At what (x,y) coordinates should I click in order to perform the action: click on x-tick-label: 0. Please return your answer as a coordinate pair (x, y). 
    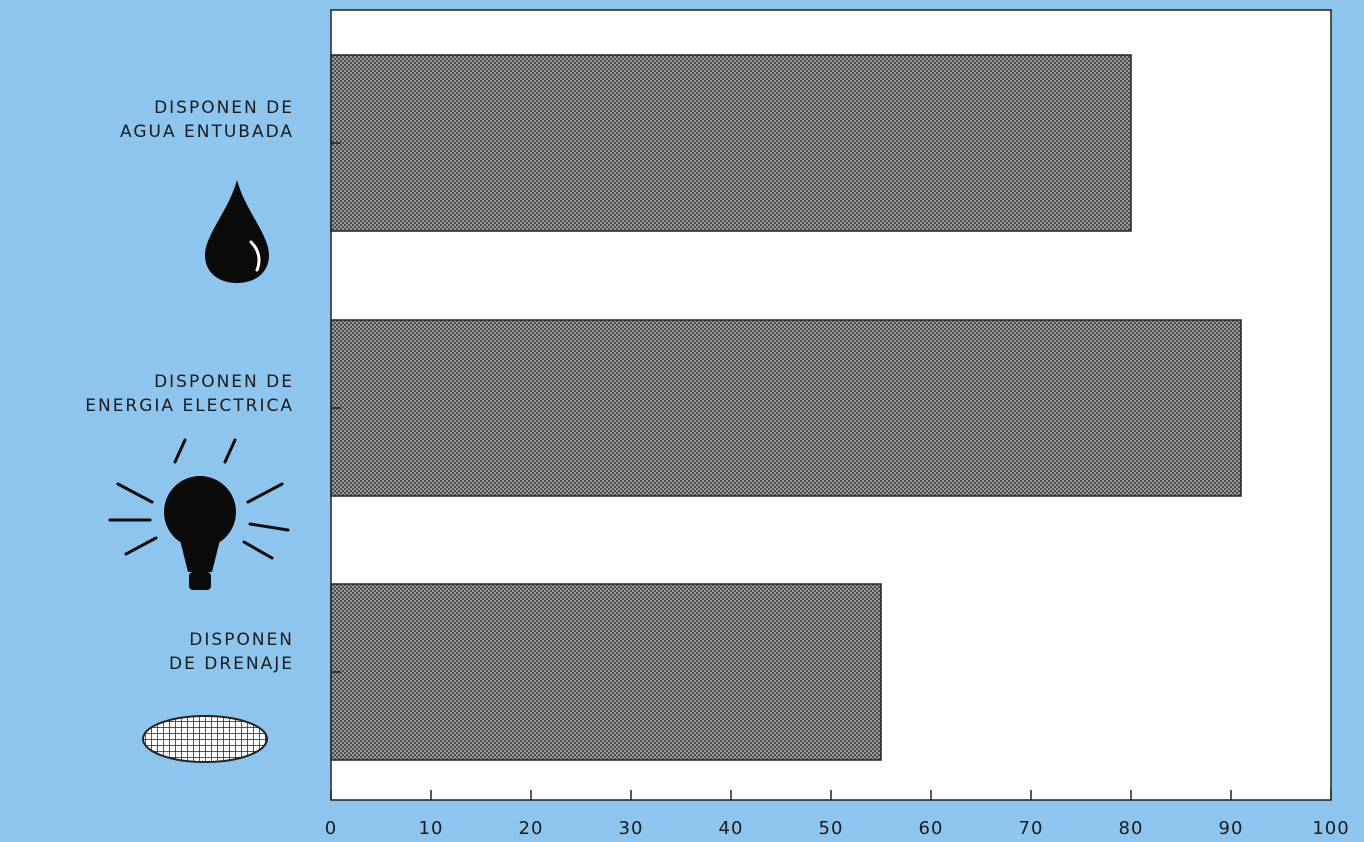
    Looking at the image, I should click on (331, 828).